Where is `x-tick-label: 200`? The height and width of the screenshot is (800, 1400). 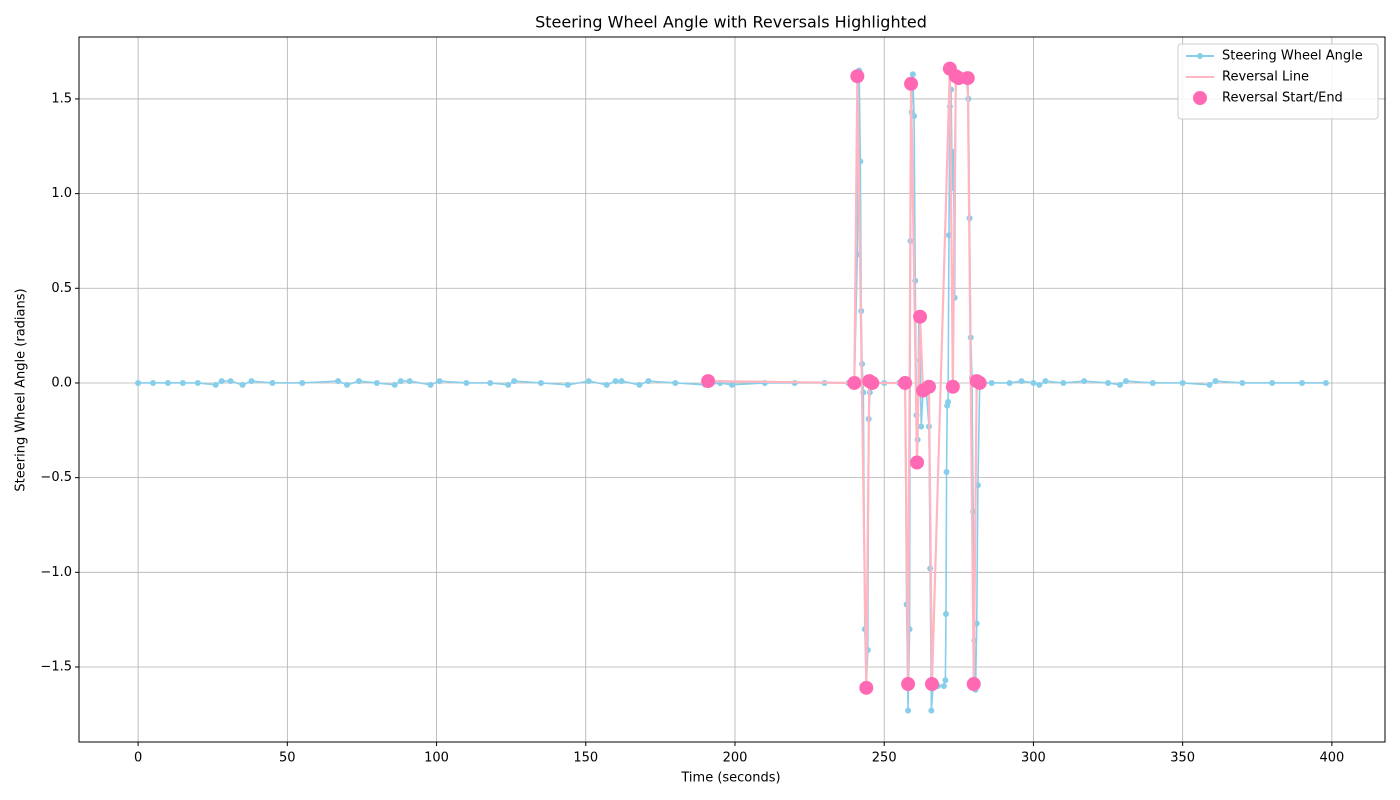
x-tick-label: 200 is located at coordinates (735, 758).